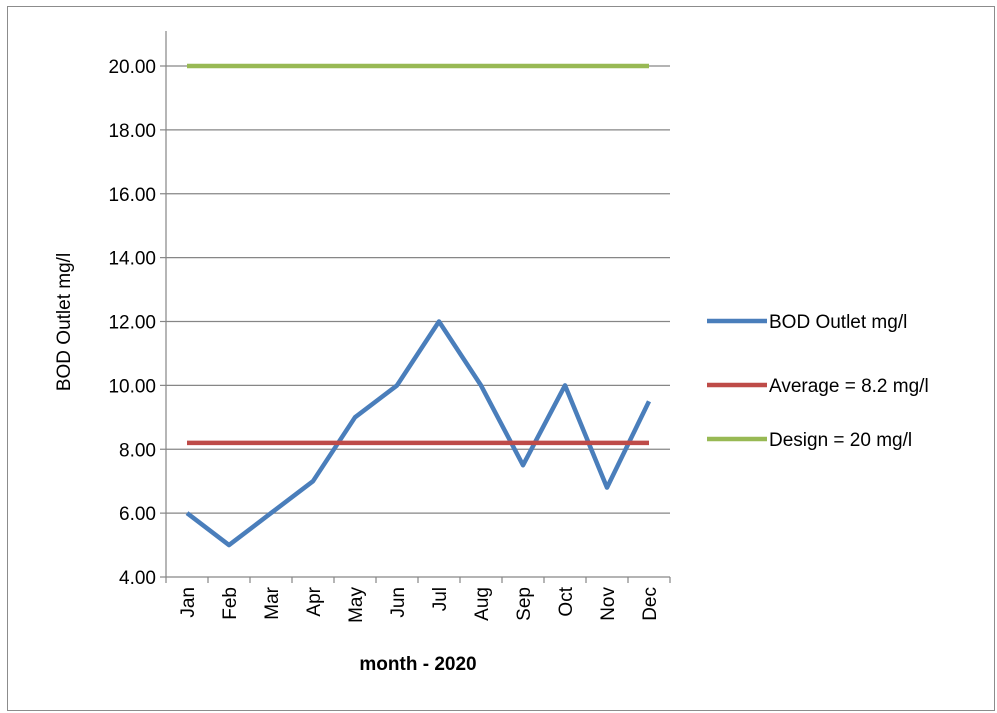 This screenshot has width=997, height=713. I want to click on y-tick-label: 4.00, so click(137, 578).